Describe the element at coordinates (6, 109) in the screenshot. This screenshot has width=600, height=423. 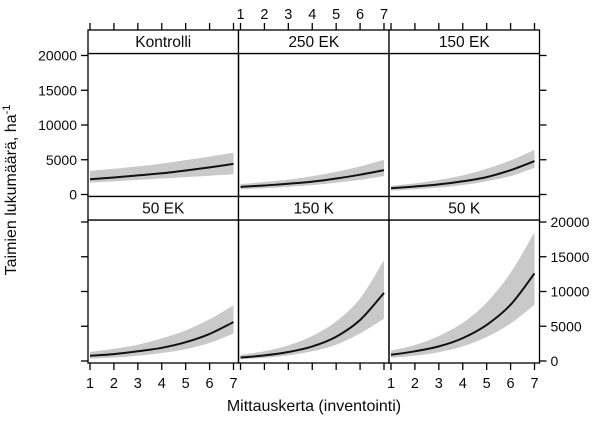
I see `y-axis-title-exponent: -1` at that location.